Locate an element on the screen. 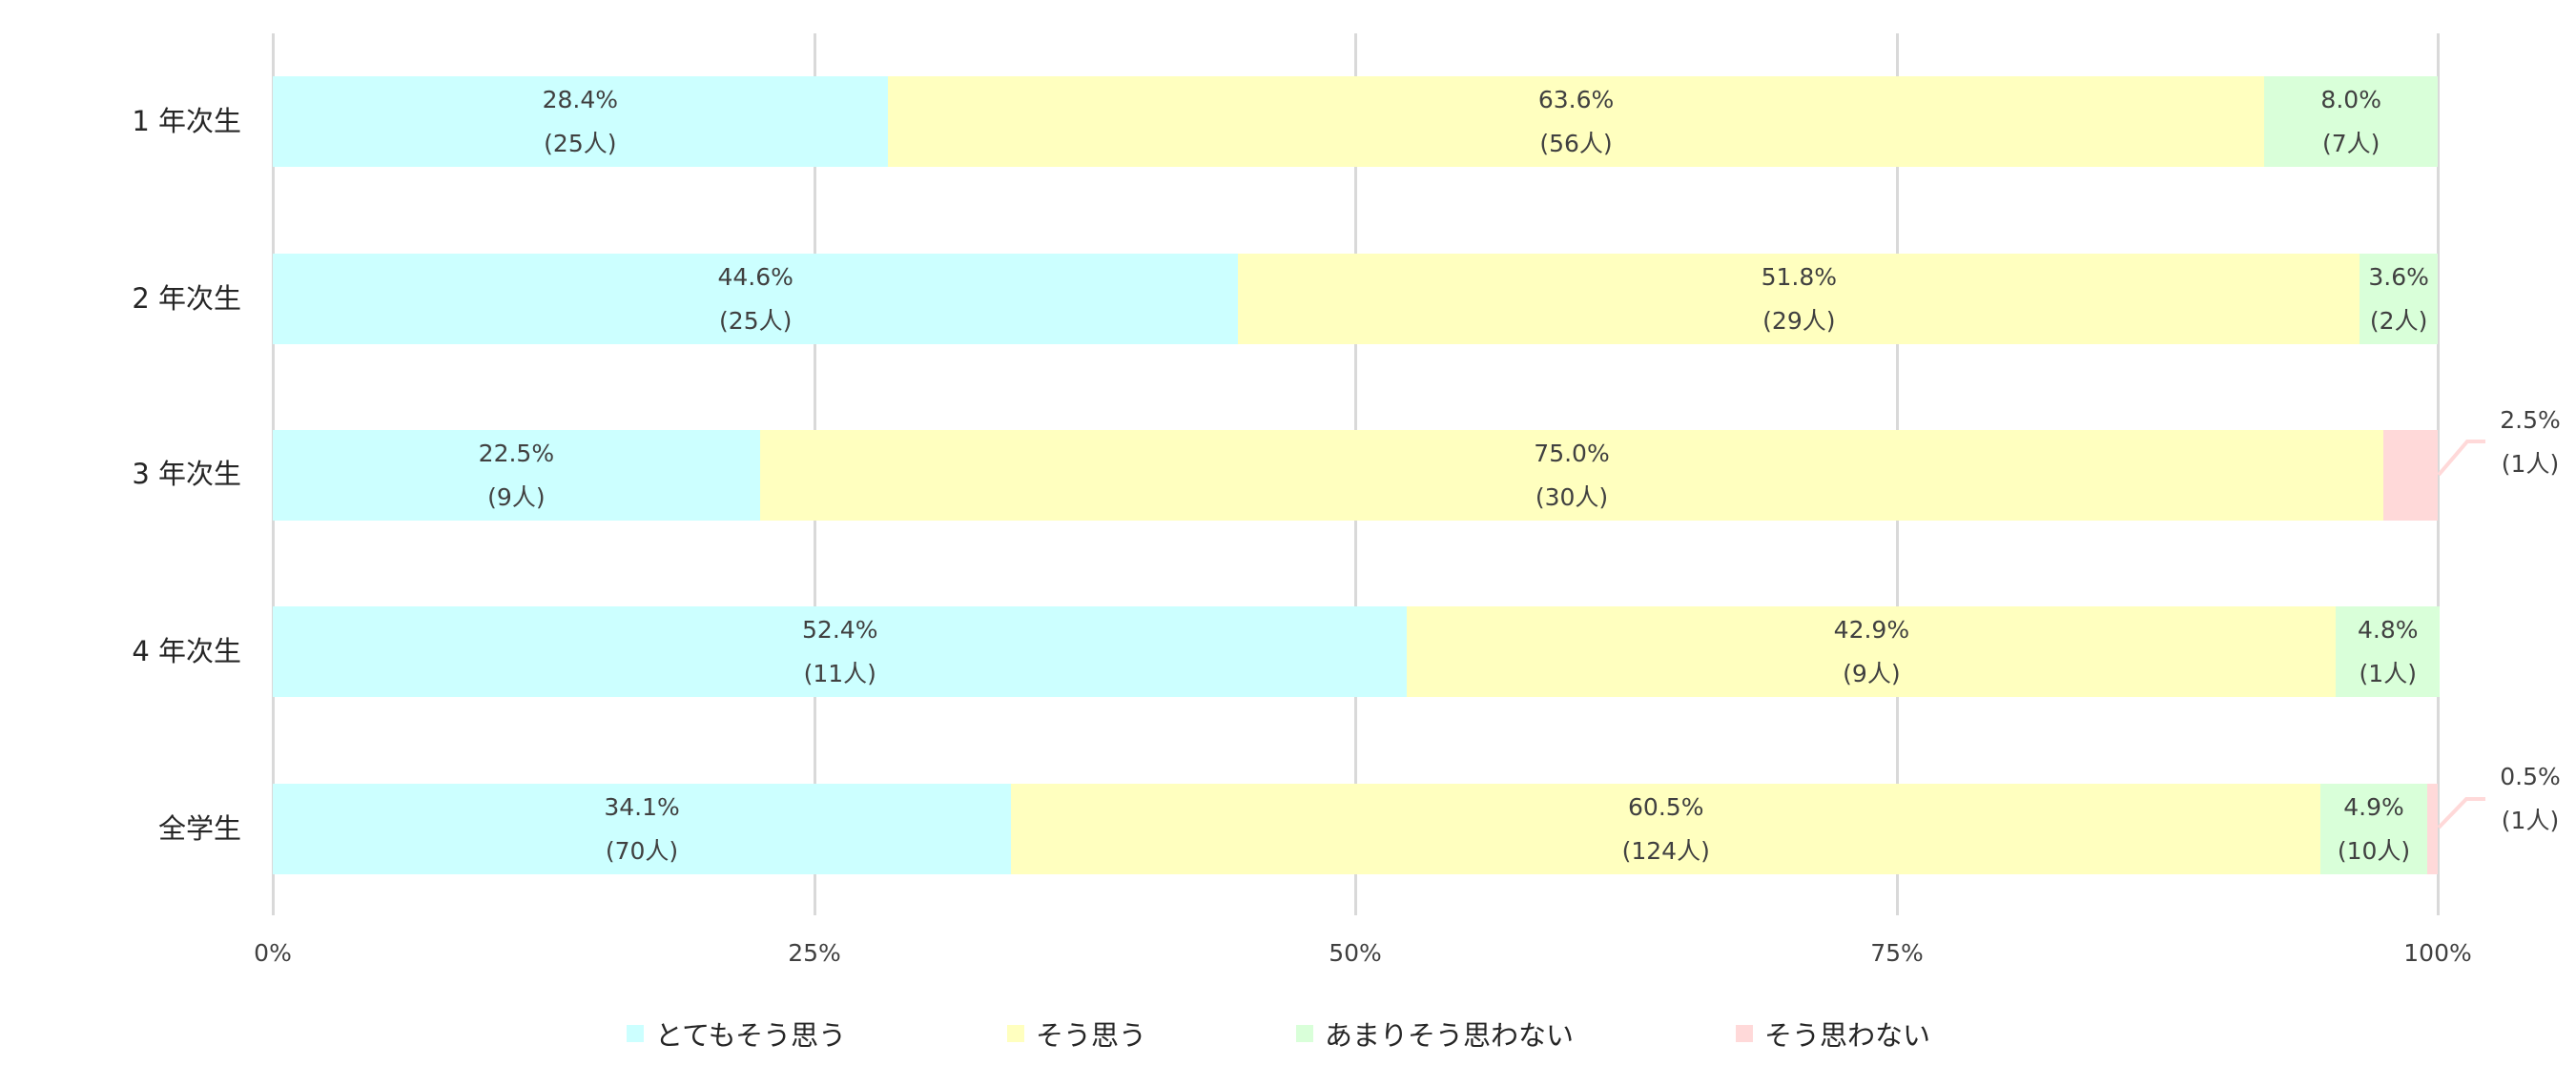  callout-pct: 0.5% is located at coordinates (2530, 776).